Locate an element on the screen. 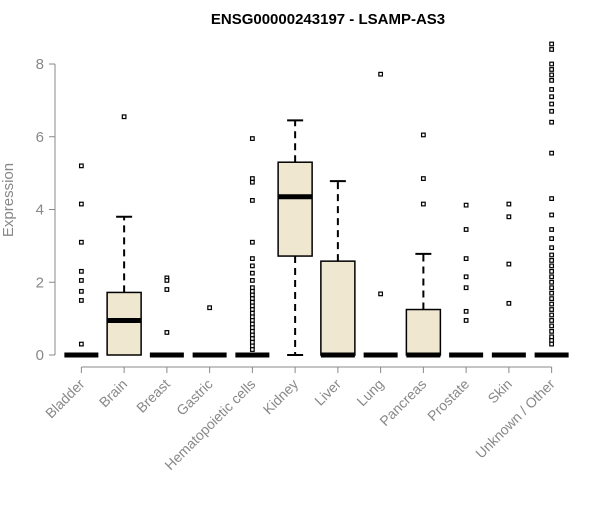 This screenshot has height=505, width=600. y-tick-label: 6 is located at coordinates (40, 137).